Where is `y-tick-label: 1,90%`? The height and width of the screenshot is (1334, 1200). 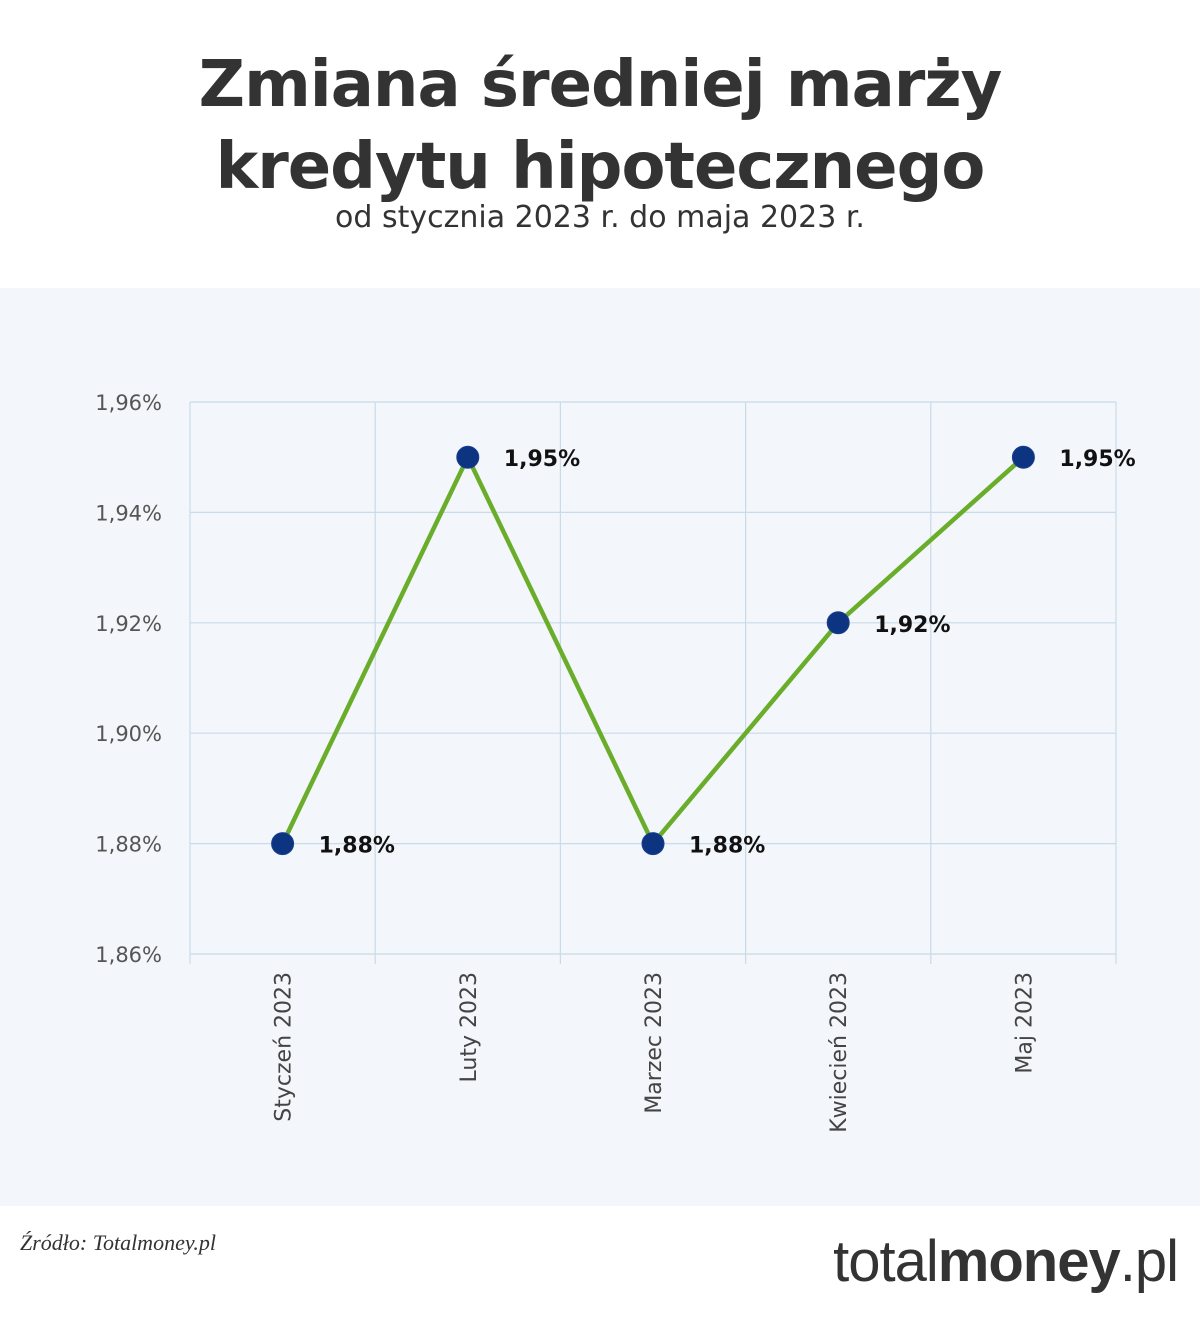 y-tick-label: 1,90% is located at coordinates (128, 734).